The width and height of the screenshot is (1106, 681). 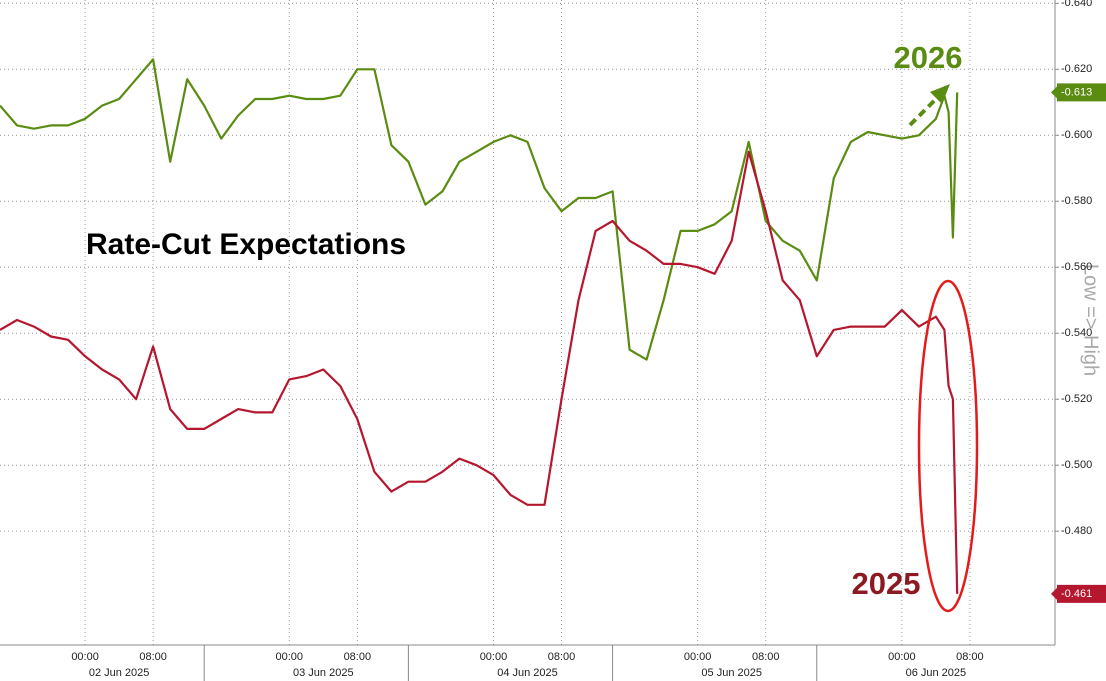 What do you see at coordinates (1076, 531) in the screenshot?
I see `y-tick-label: -0.480` at bounding box center [1076, 531].